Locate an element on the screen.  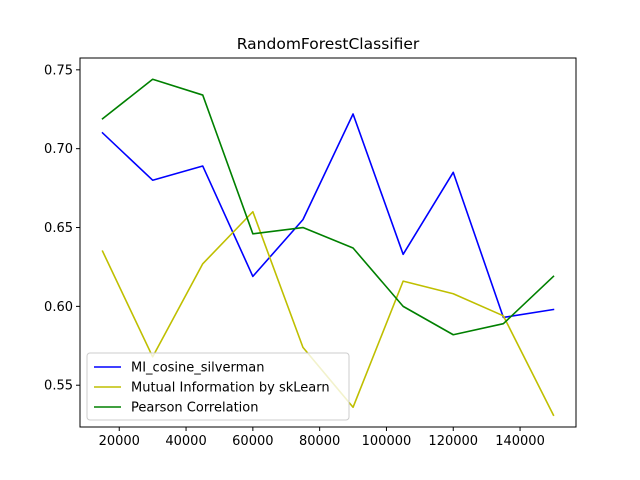
x-axis: 20000 40000 60000 80000 100000 120000 140000 is located at coordinates (322, 438).